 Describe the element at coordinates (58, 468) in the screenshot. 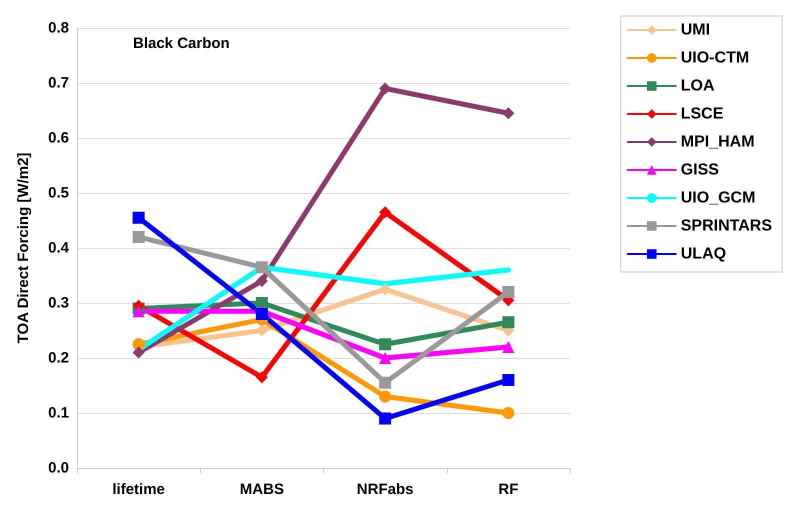

I see `y-tick-label: 0.0` at that location.